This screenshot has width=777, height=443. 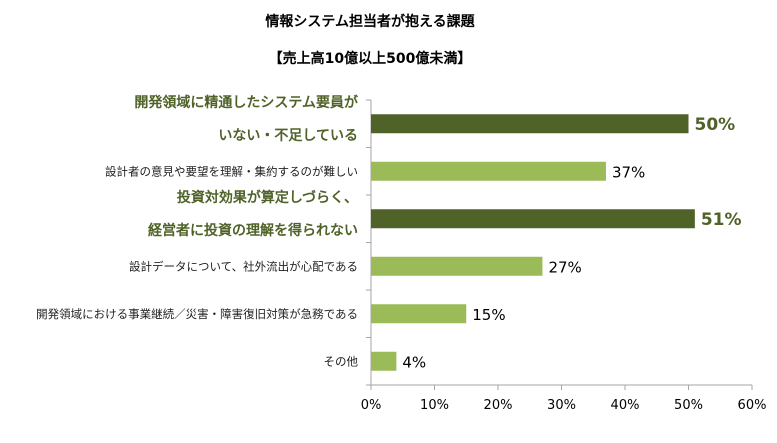 What do you see at coordinates (370, 21) in the screenshot?
I see `chart-title: 情報システム担当者が抱える課題` at bounding box center [370, 21].